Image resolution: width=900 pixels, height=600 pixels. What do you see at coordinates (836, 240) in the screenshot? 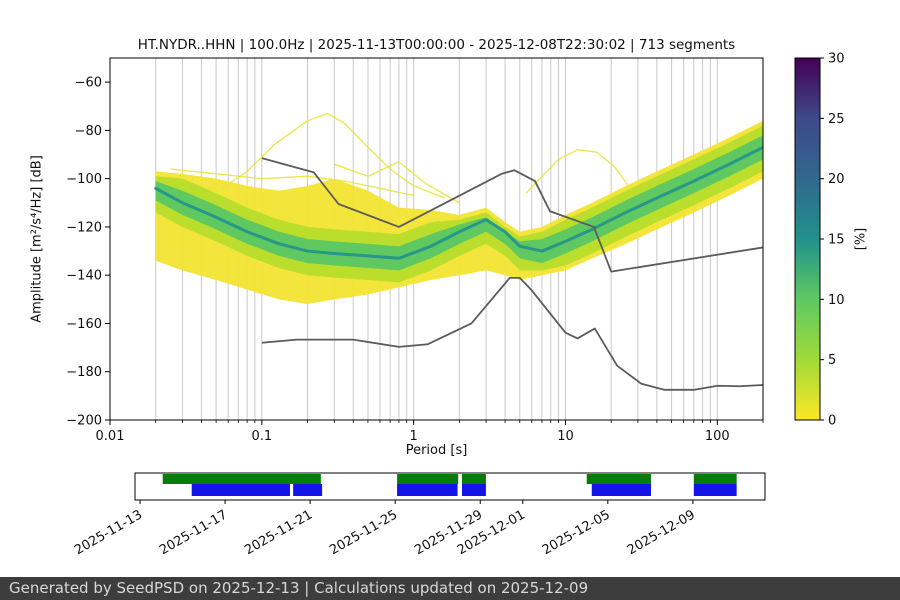
I see `svg-text: 15` at bounding box center [836, 240].